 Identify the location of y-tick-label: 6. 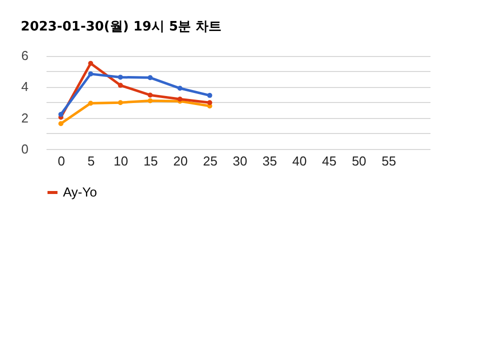
(24, 56).